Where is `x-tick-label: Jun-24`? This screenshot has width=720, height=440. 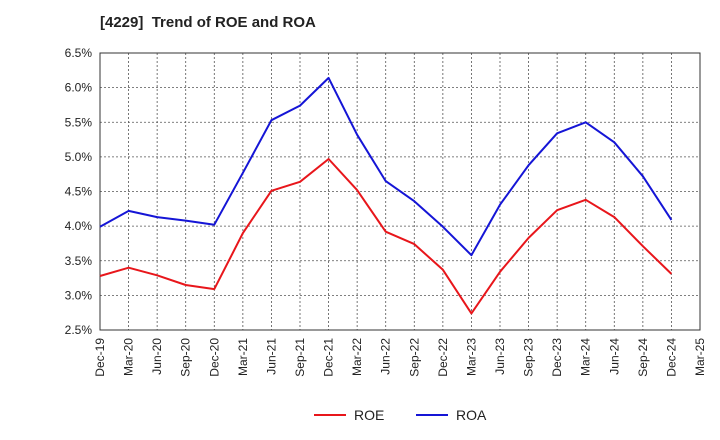 x-tick-label: Jun-24 is located at coordinates (614, 356).